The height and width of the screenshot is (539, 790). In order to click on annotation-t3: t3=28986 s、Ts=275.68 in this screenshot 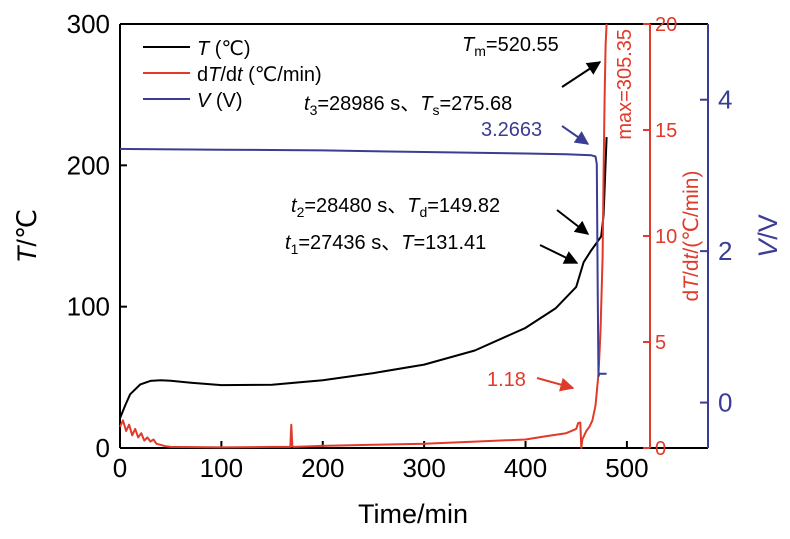, I will do `click(408, 105)`.